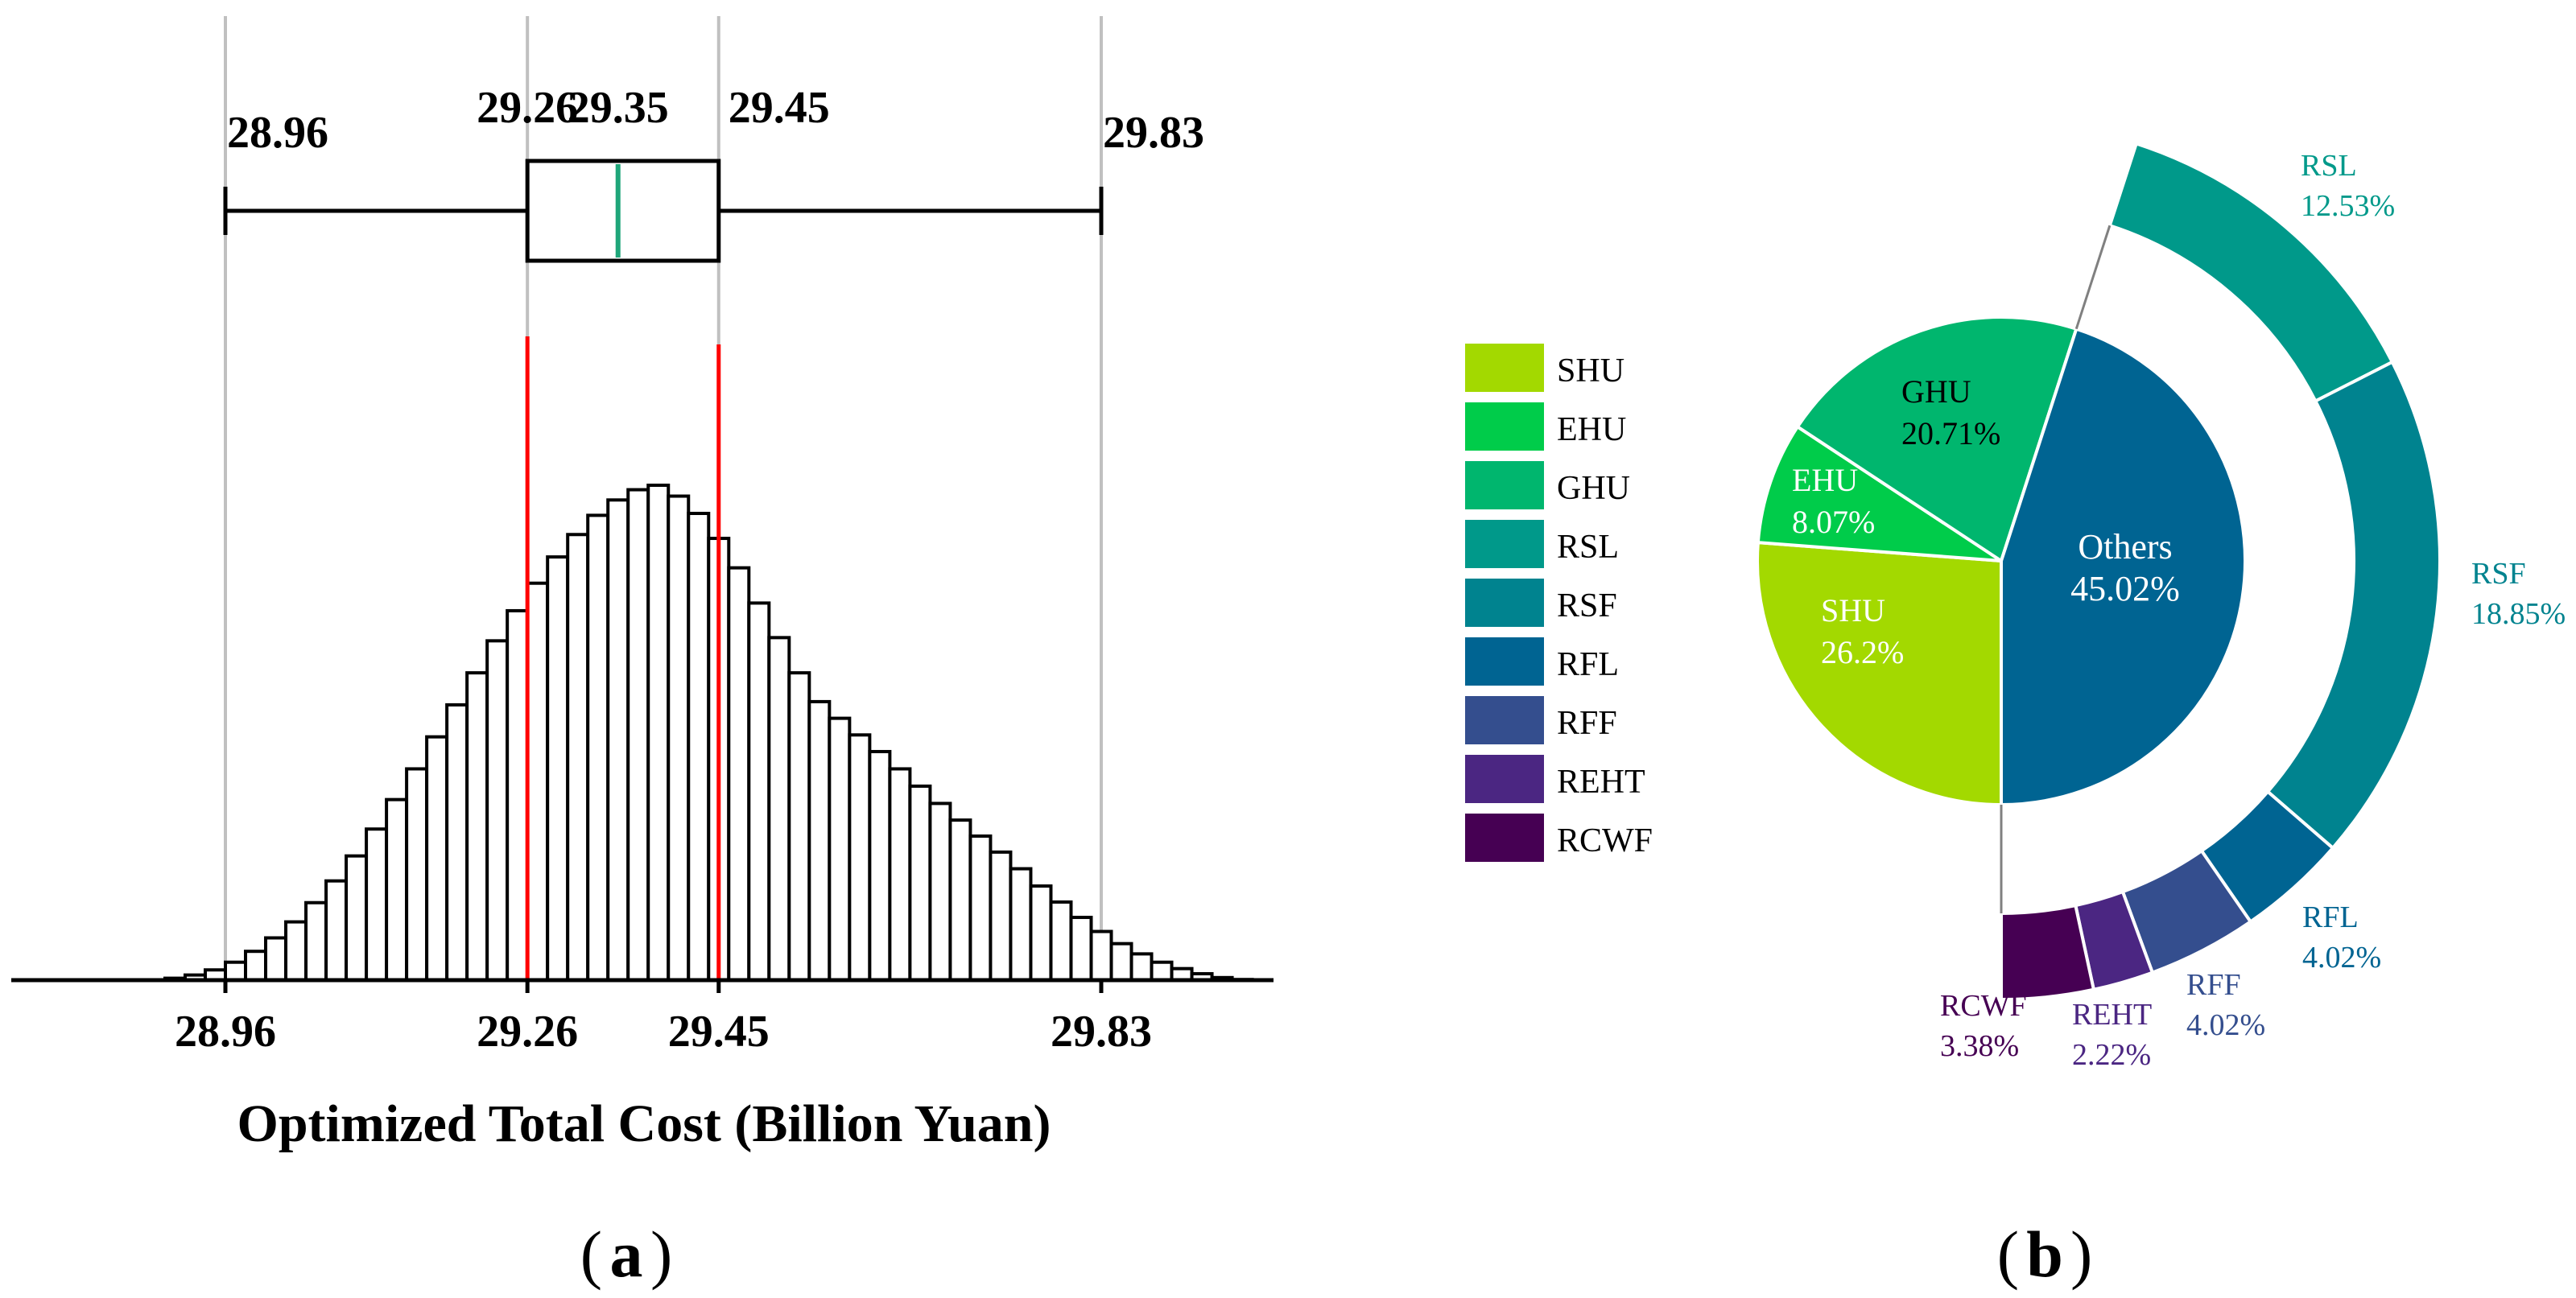  What do you see at coordinates (663, 211) in the screenshot?
I see `boxplot` at bounding box center [663, 211].